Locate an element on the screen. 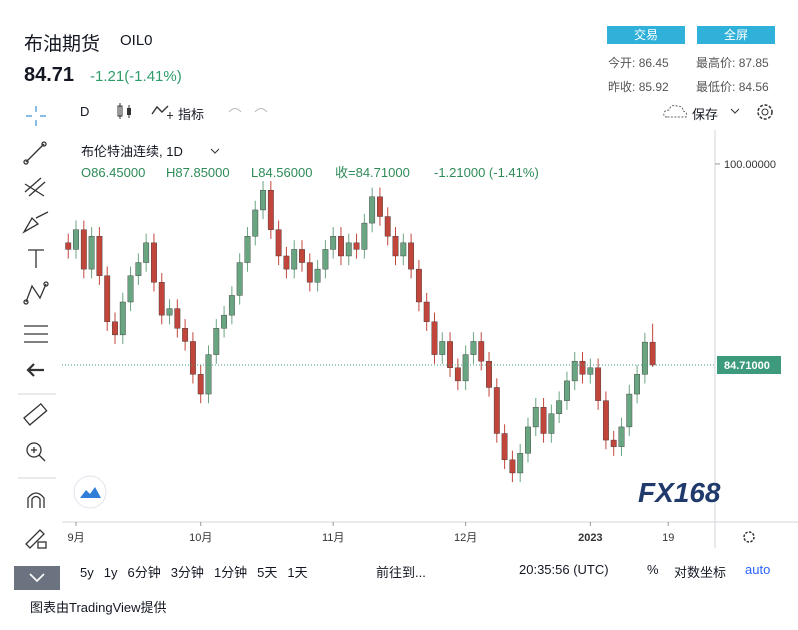 This screenshot has width=798, height=630. range-button: 5天 is located at coordinates (267, 572).